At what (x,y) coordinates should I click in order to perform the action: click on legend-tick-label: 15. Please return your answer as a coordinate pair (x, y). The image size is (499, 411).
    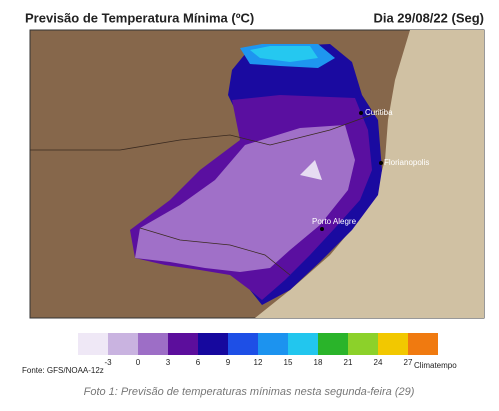
    Looking at the image, I should click on (288, 362).